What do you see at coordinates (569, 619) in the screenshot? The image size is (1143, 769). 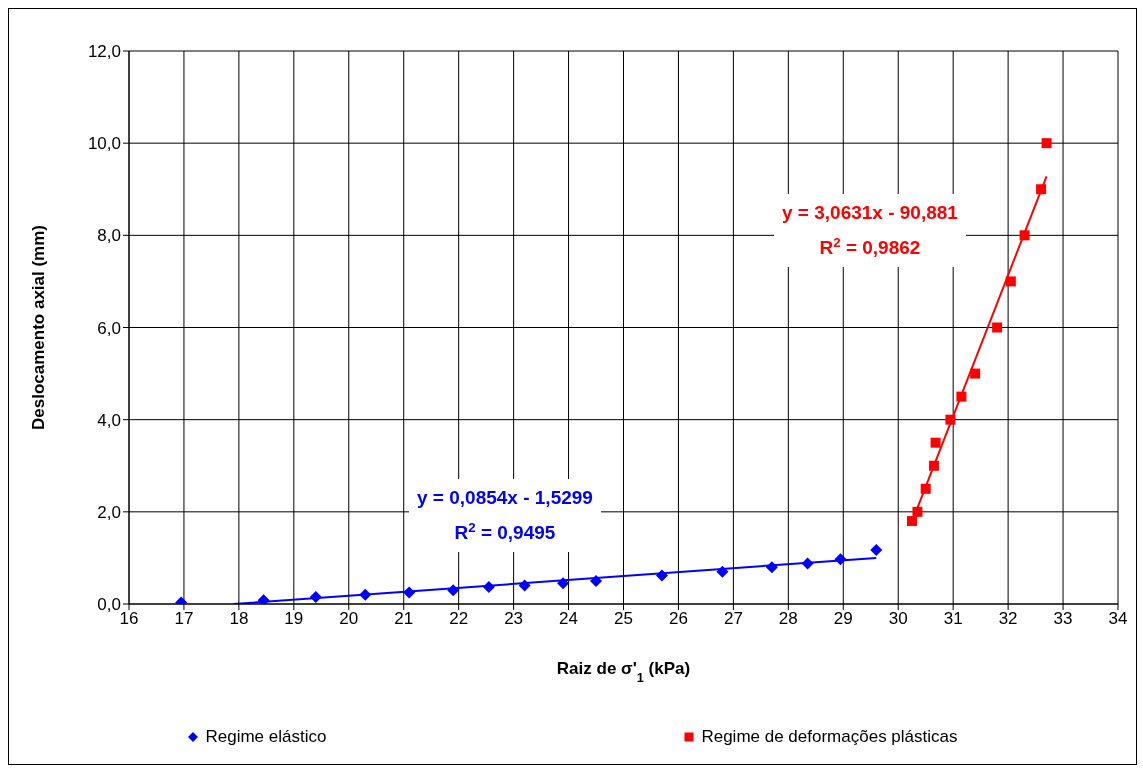 I see `x-tick-label: 24` at bounding box center [569, 619].